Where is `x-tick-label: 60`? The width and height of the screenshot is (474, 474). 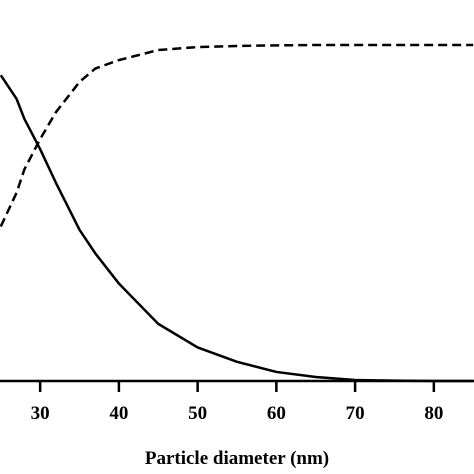
x-tick-label: 60 is located at coordinates (276, 413).